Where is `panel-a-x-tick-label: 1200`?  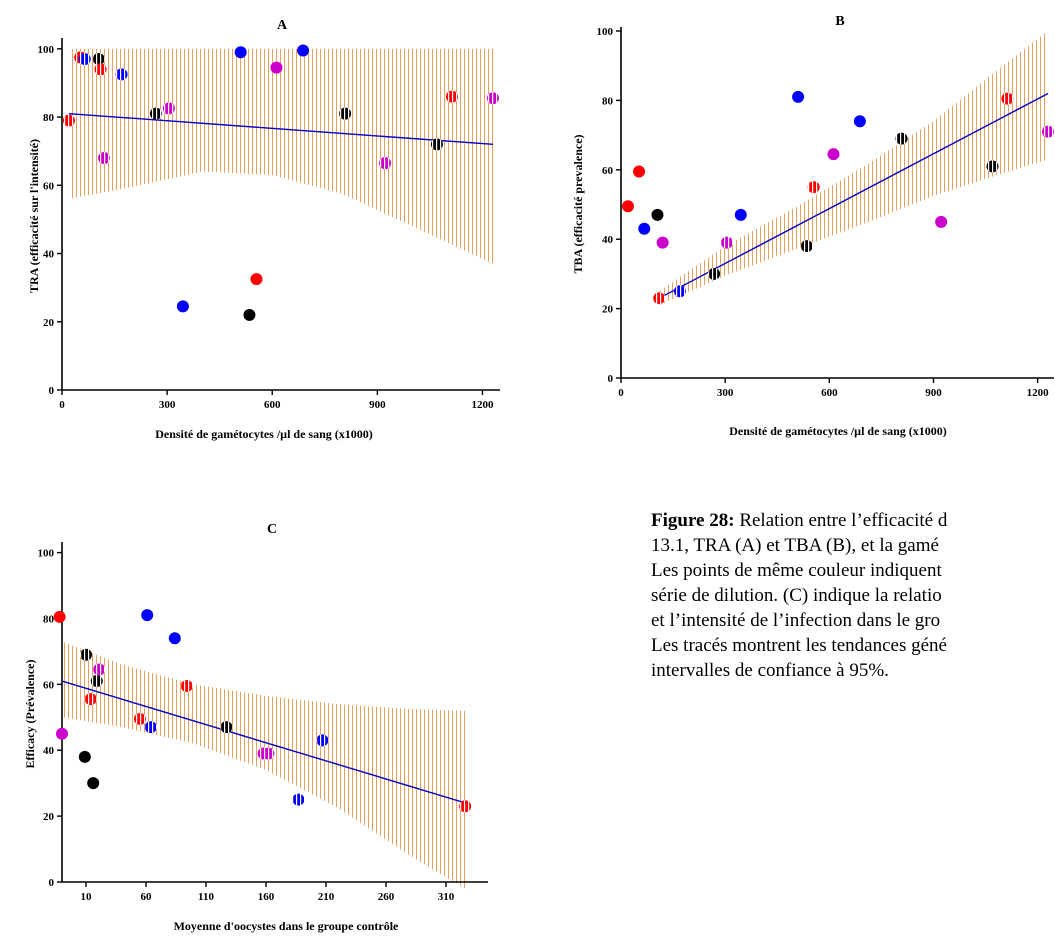 panel-a-x-tick-label: 1200 is located at coordinates (482, 405).